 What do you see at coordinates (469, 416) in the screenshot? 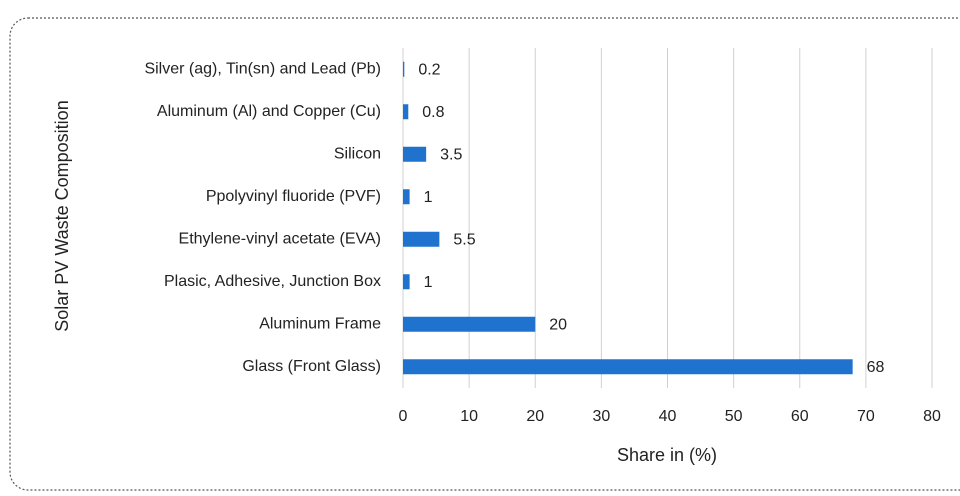
I see `x-tick-label: 10` at bounding box center [469, 416].